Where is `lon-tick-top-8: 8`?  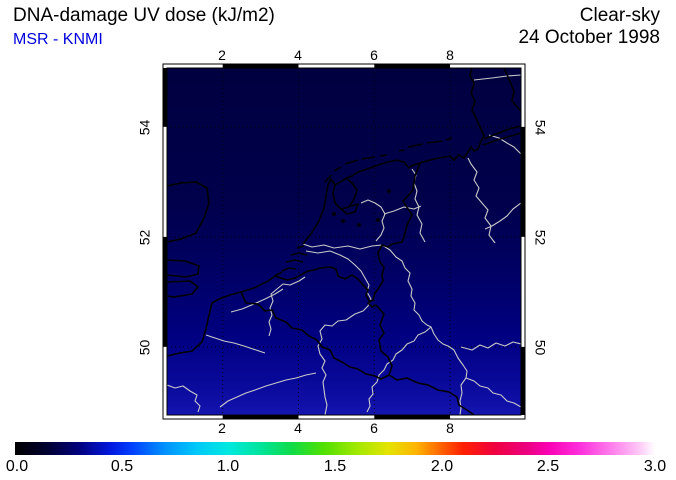
lon-tick-top-8: 8 is located at coordinates (450, 55).